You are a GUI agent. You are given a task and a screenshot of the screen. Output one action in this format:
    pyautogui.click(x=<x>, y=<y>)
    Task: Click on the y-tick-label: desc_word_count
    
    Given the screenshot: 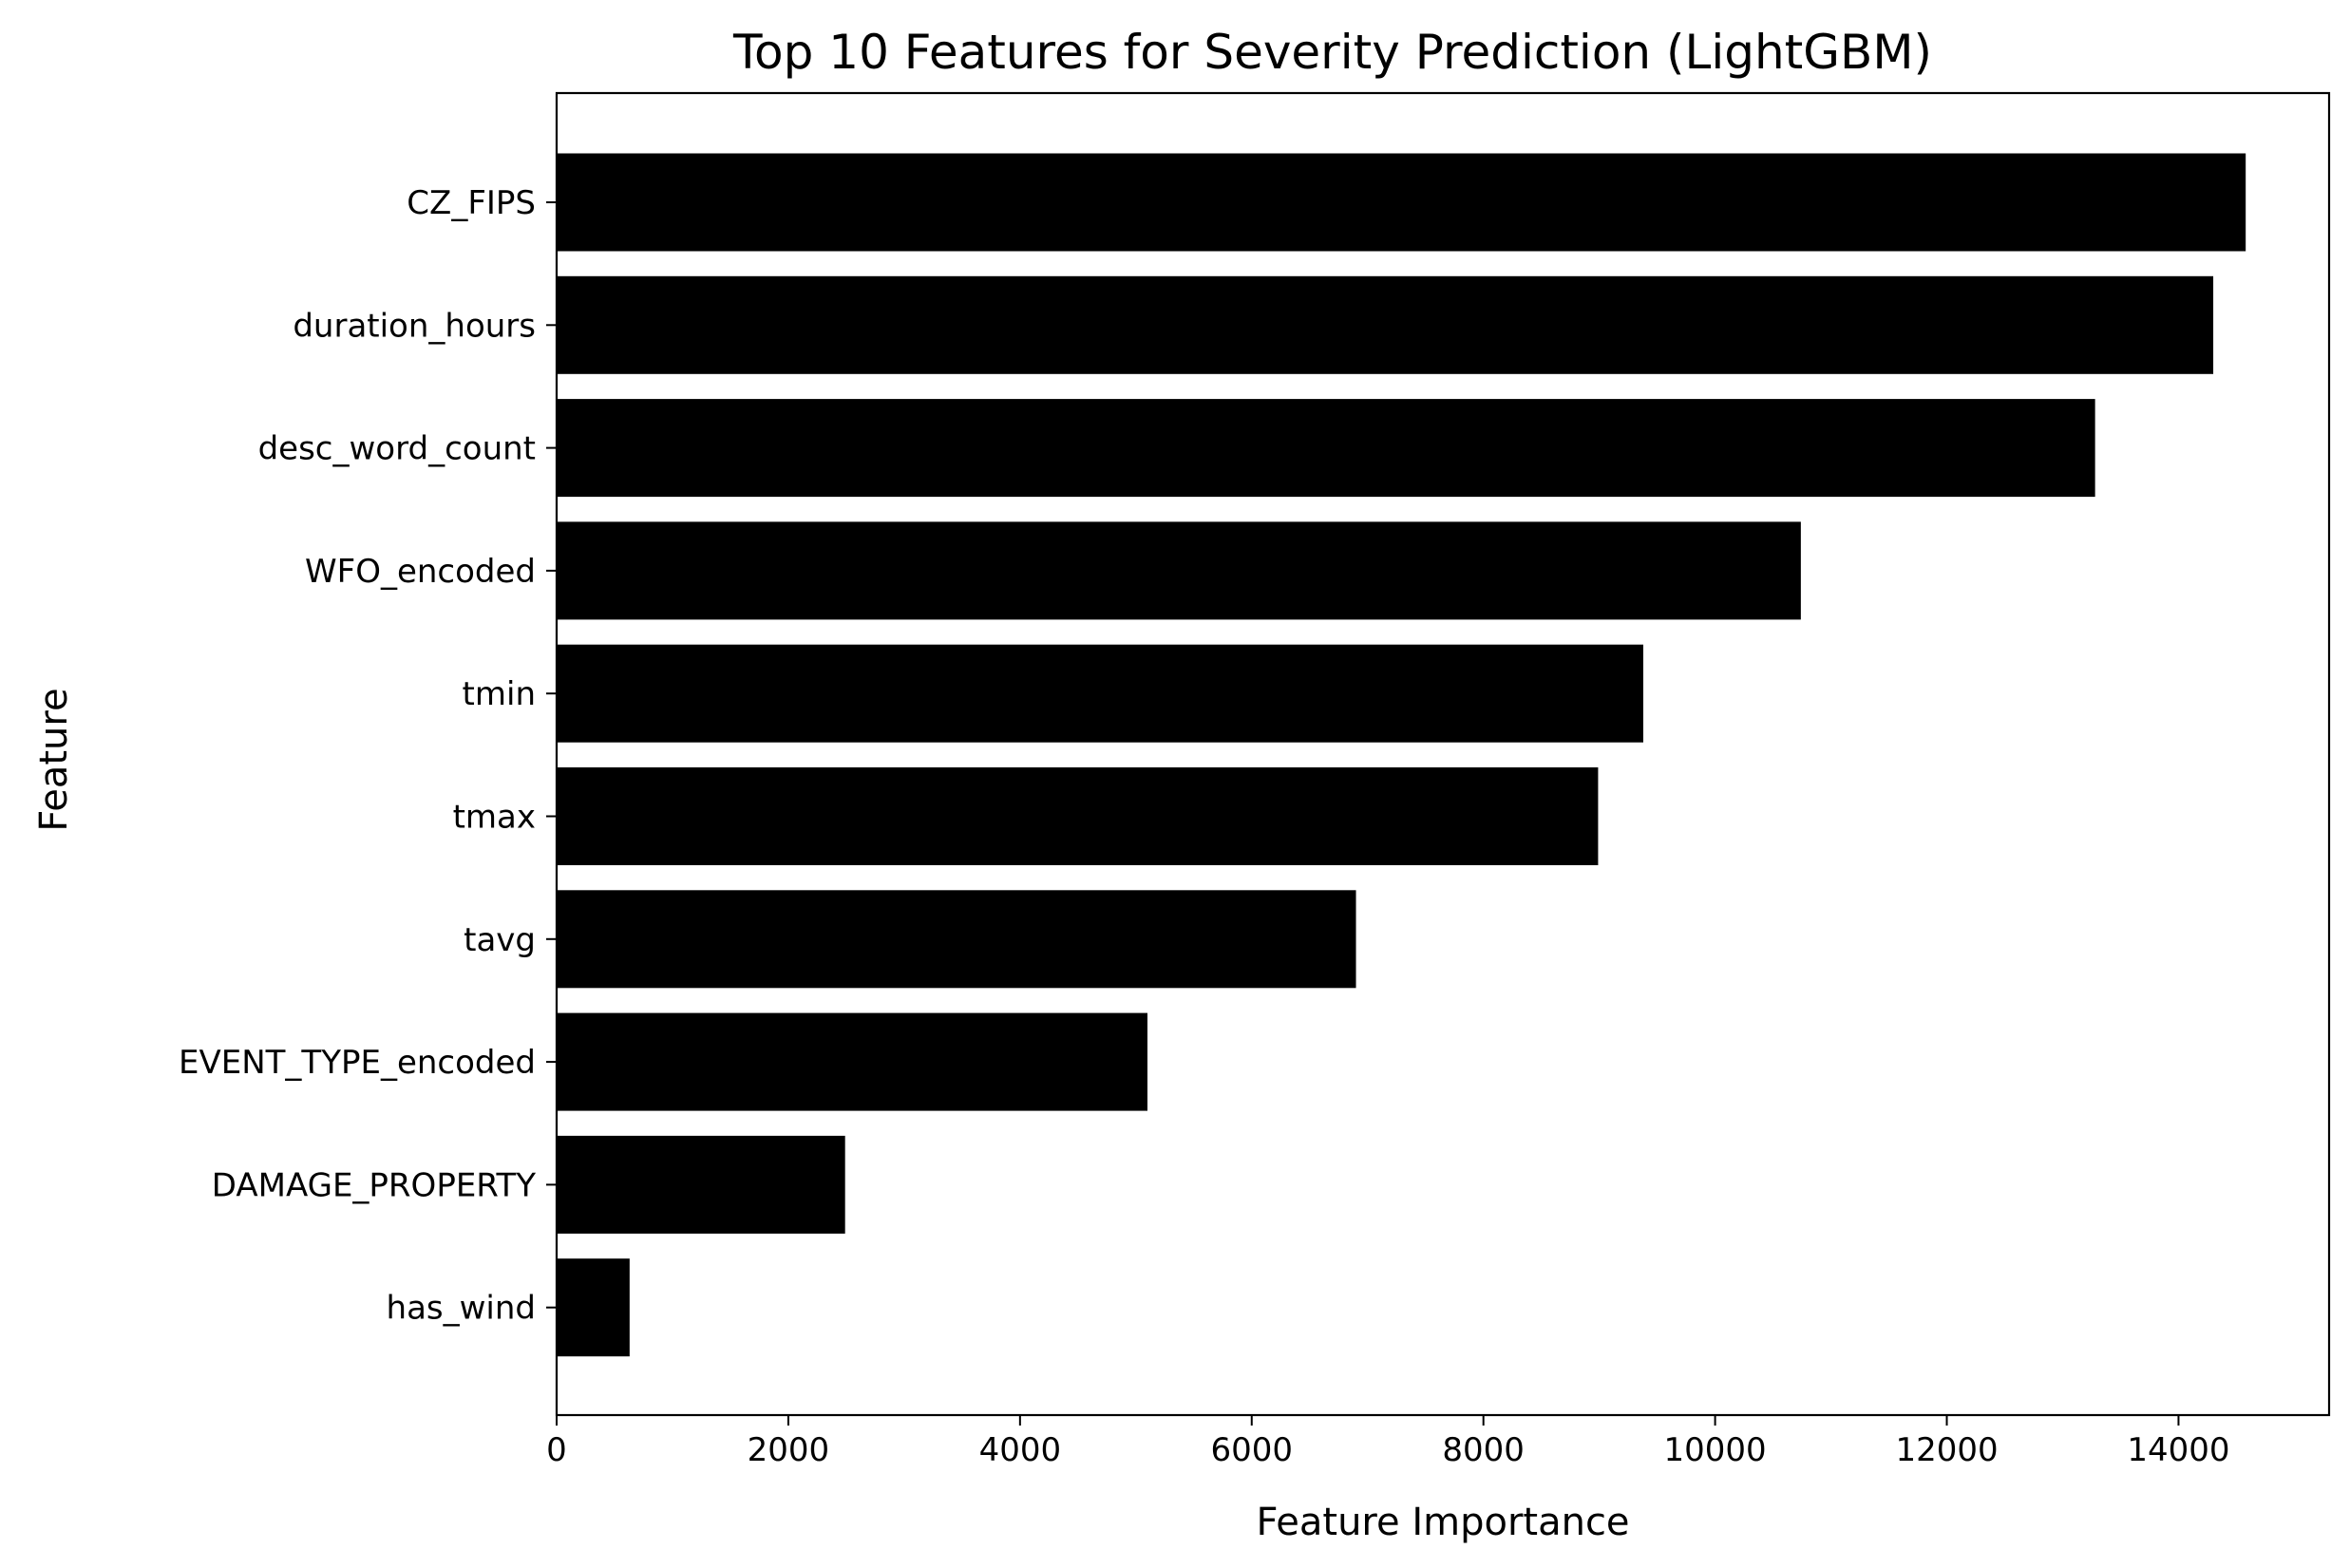 What is the action you would take?
    pyautogui.click(x=397, y=449)
    